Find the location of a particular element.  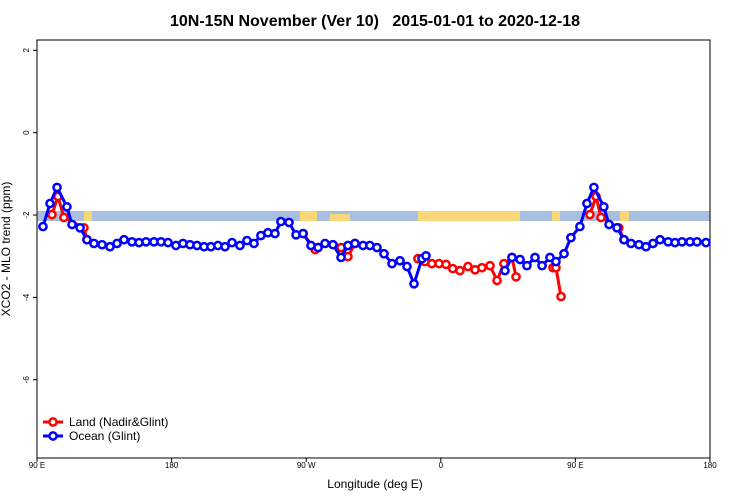

legend-label: Ocean (Glint) is located at coordinates (104, 436).